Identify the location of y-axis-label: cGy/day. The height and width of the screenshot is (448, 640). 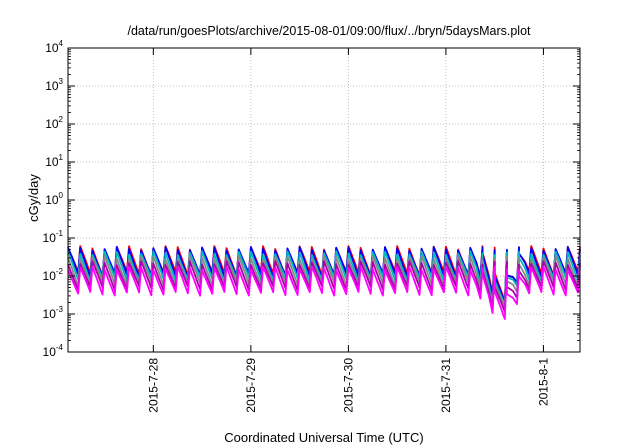
(33, 198).